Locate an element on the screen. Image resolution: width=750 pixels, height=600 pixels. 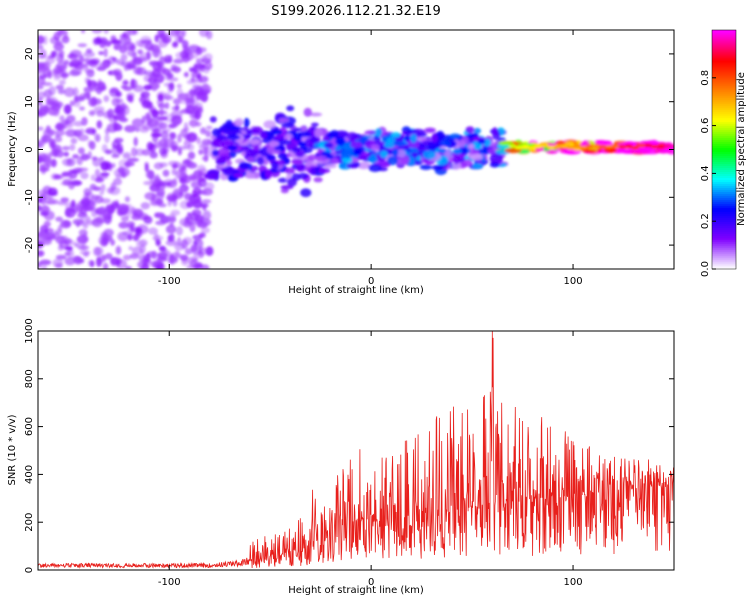
spectrogram-y-tick-label: -10 is located at coordinates (29, 197).